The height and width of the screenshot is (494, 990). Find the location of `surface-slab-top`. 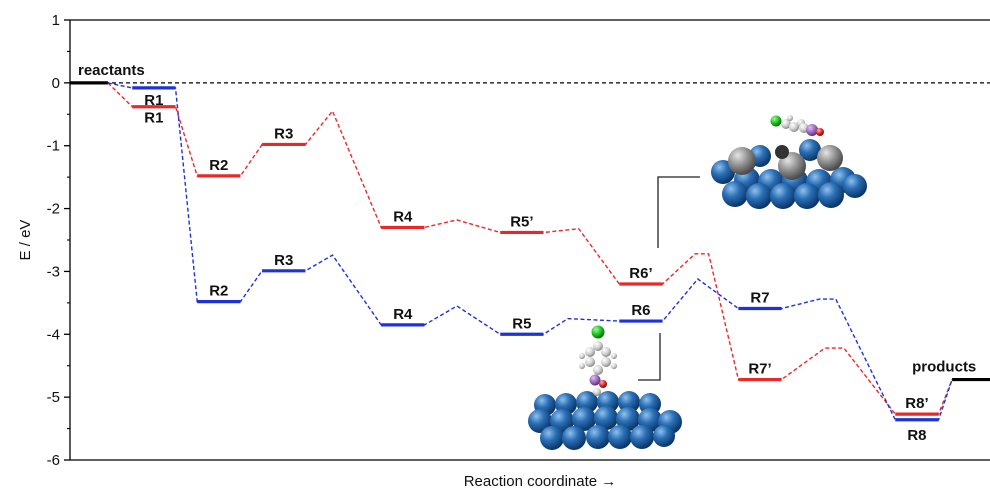

surface-slab-top is located at coordinates (789, 174).